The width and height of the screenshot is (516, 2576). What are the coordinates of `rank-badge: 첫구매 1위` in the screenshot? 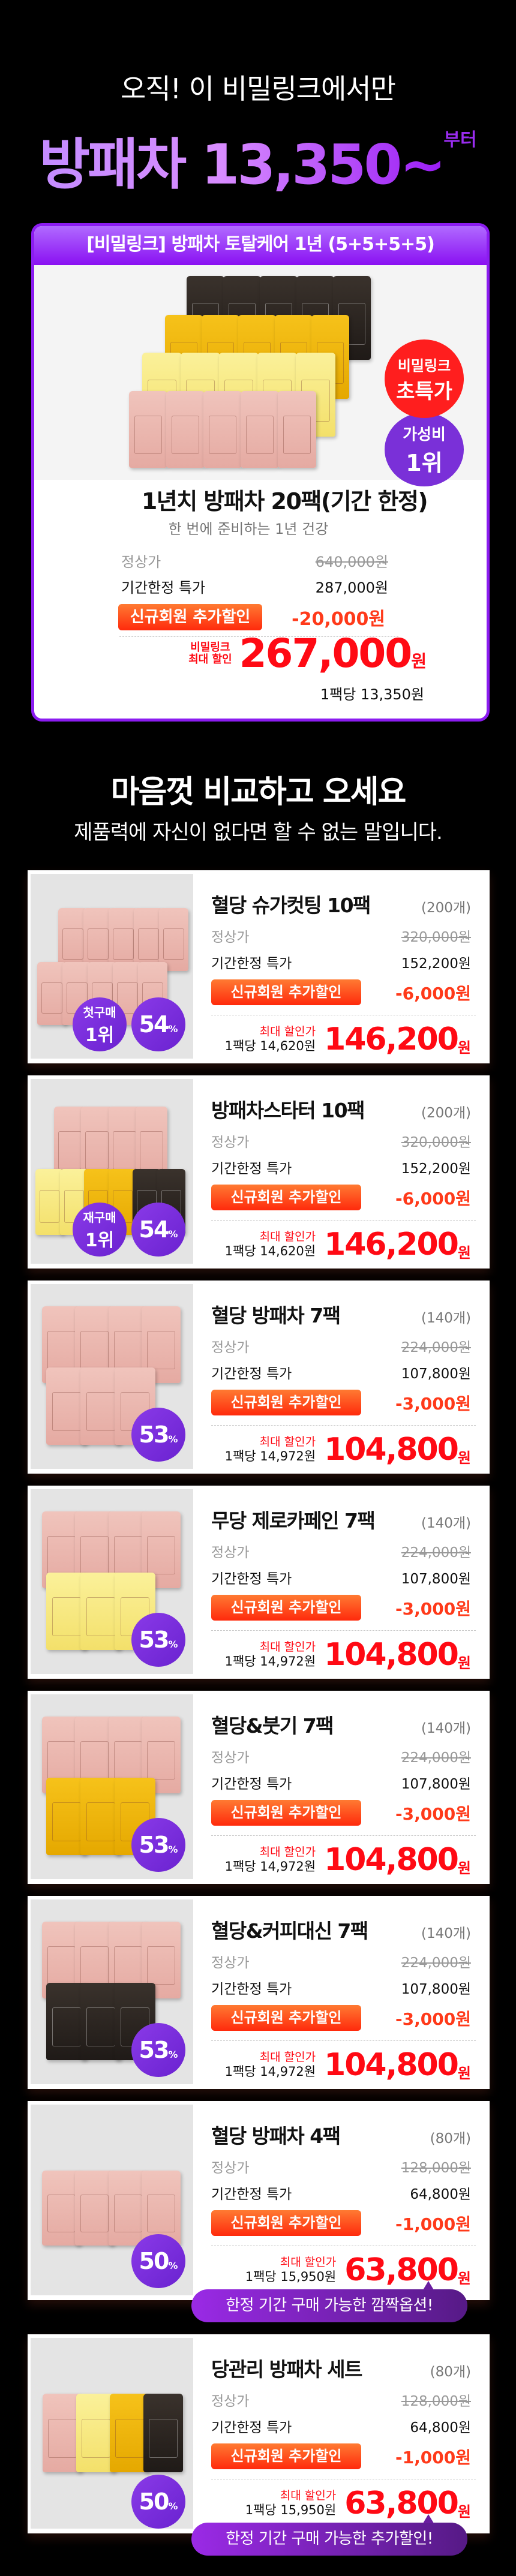 It's located at (100, 1024).